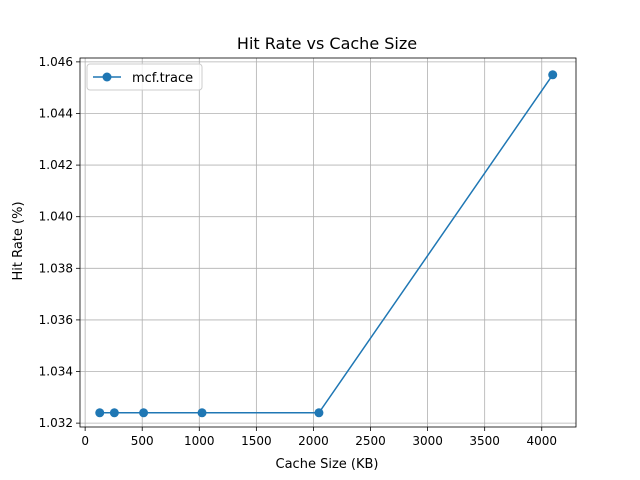 Image resolution: width=640 pixels, height=480 pixels. What do you see at coordinates (484, 441) in the screenshot?
I see `x-tick-label: 3500` at bounding box center [484, 441].